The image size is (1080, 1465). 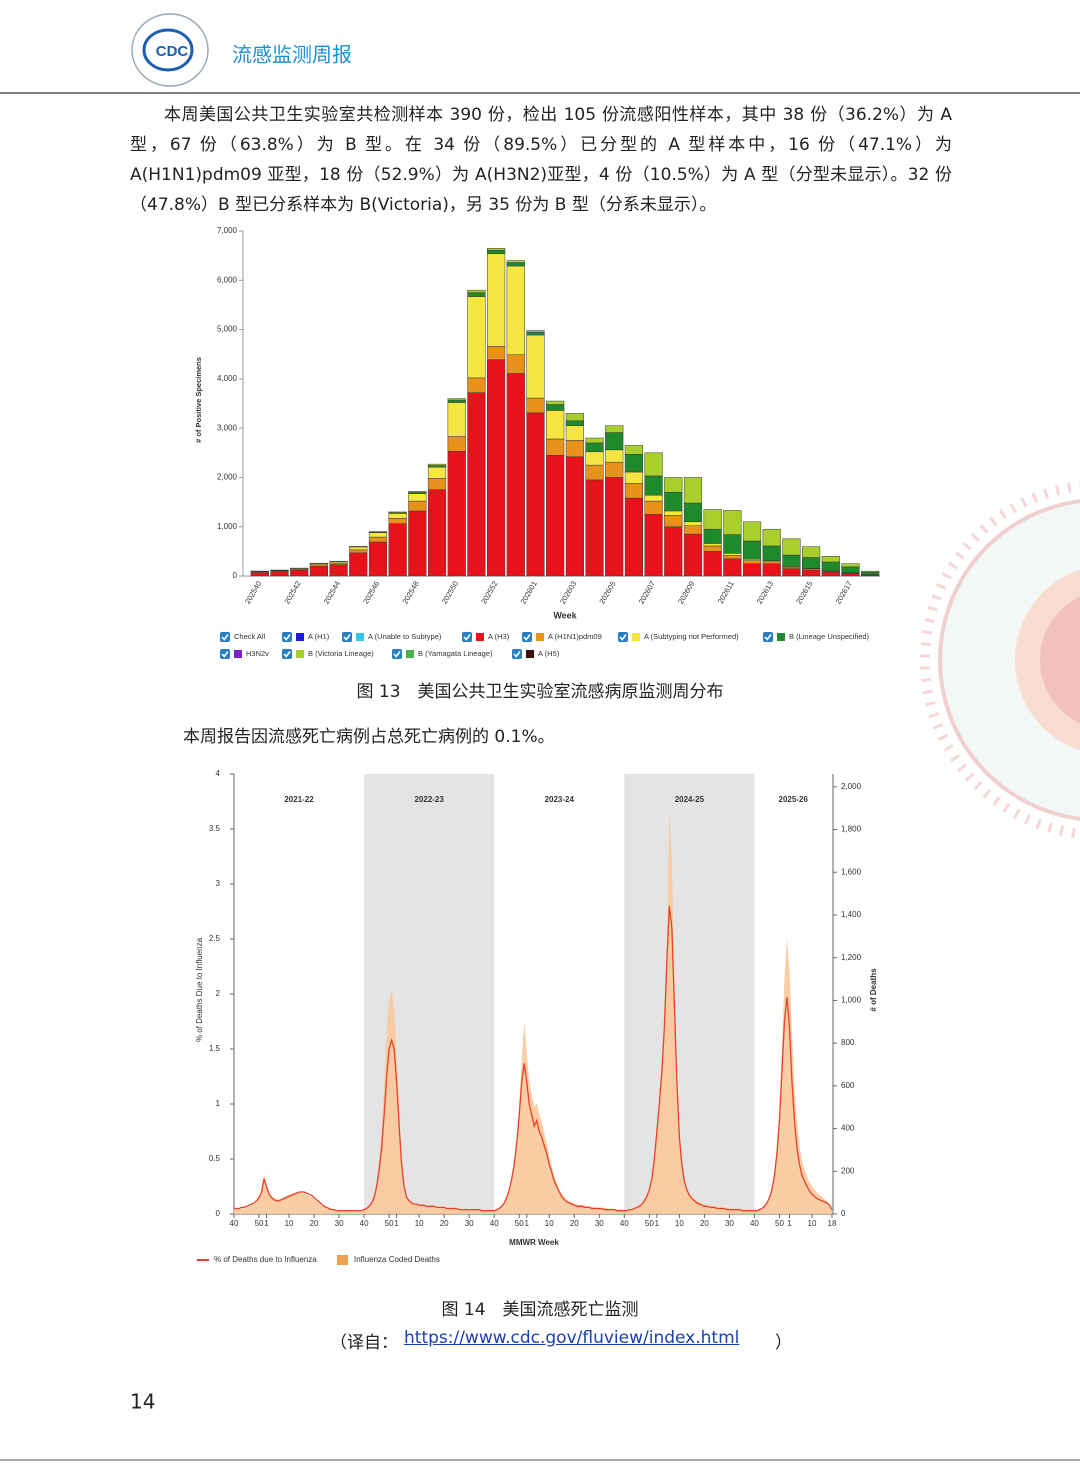 What do you see at coordinates (199, 989) in the screenshot?
I see `y-axis-title: % of Deaths Due to Influenza` at bounding box center [199, 989].